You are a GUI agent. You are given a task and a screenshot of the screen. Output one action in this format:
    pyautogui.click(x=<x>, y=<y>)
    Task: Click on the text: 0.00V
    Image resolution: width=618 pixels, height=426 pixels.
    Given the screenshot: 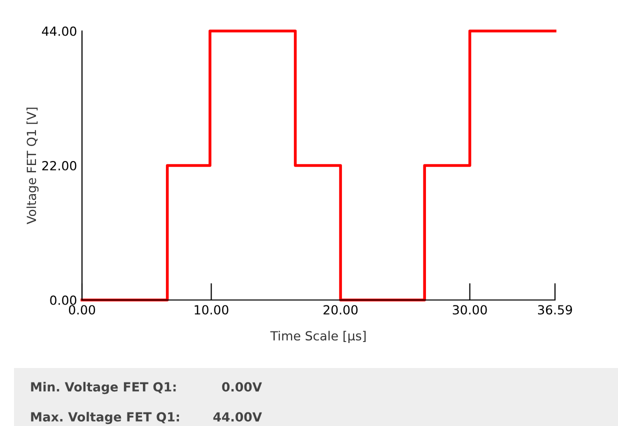 What is the action you would take?
    pyautogui.click(x=242, y=387)
    